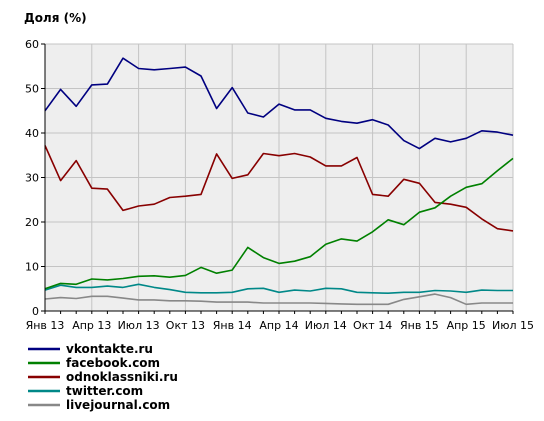 Image resolution: width=544 pixels, height=421 pixels. I want to click on legend-label: livejournal.com, so click(118, 405).